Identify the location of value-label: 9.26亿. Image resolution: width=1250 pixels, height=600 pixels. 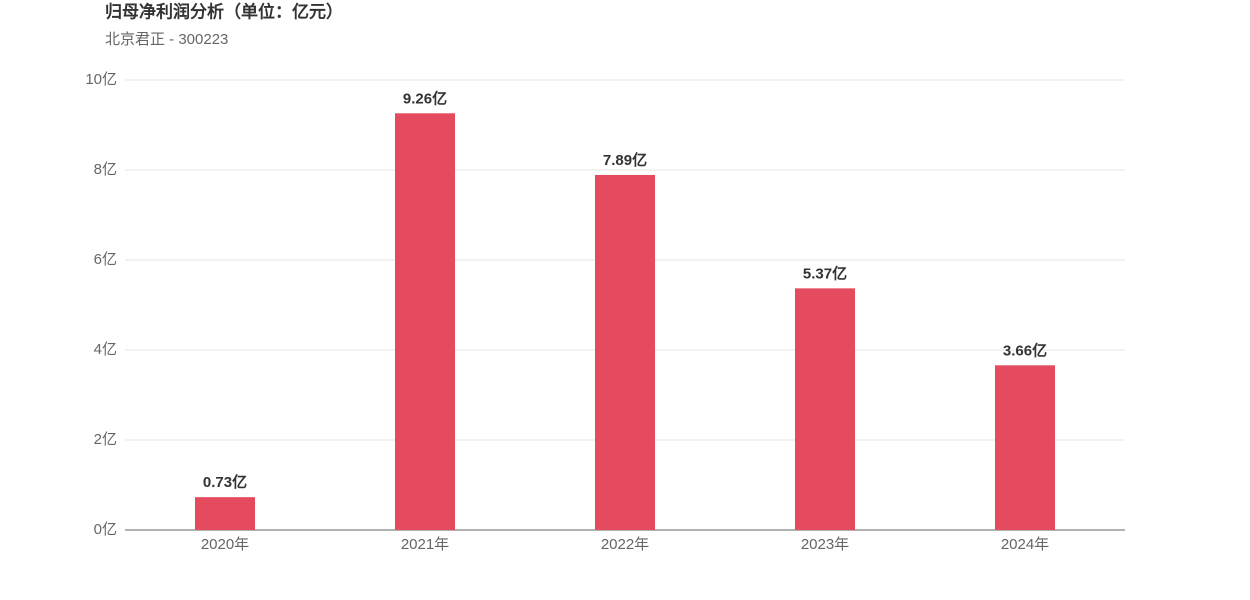
(425, 98).